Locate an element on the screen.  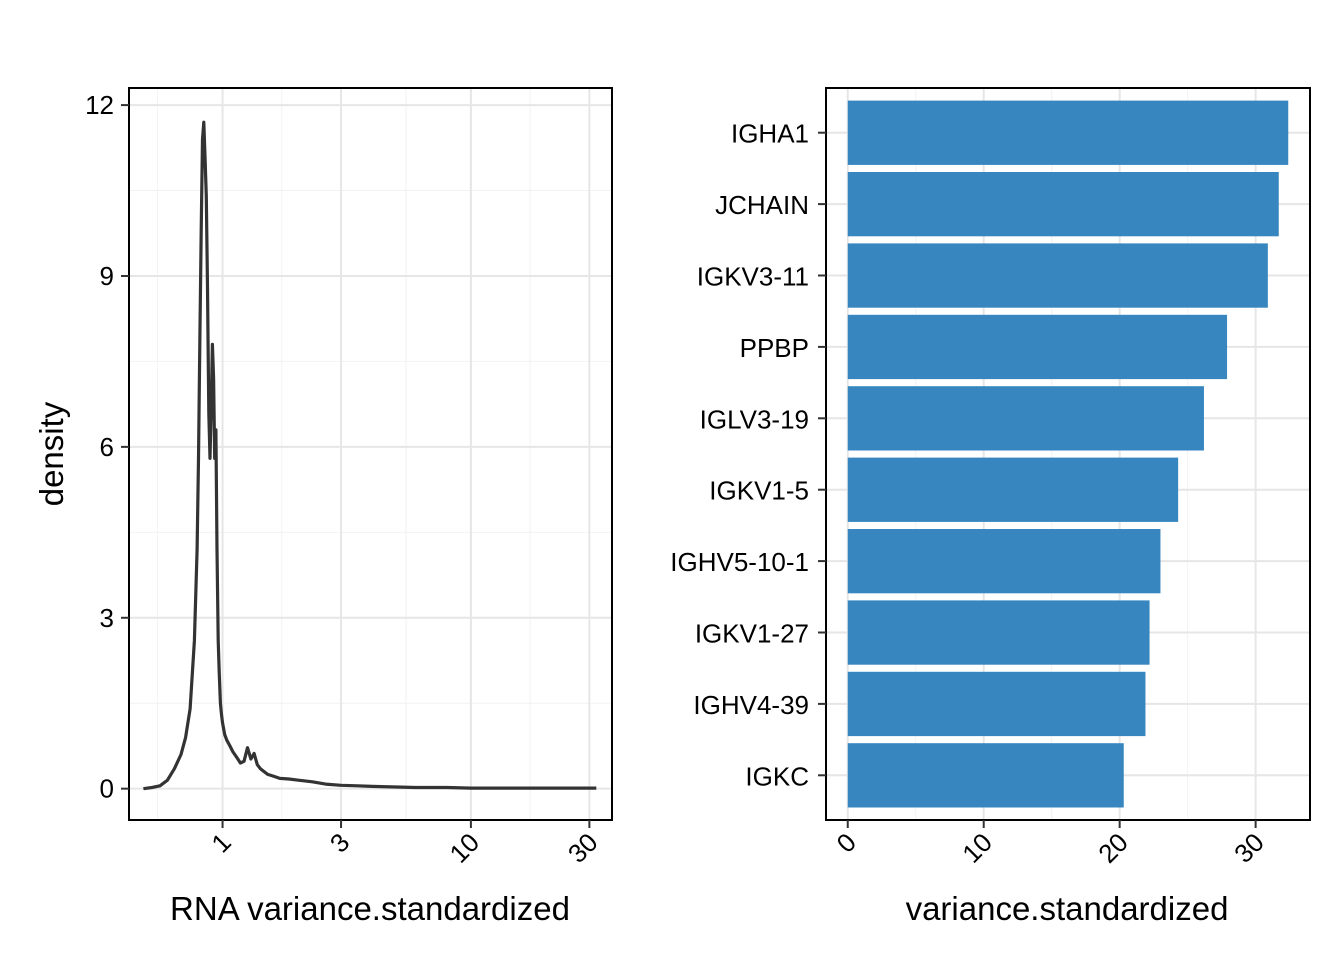
bar-igkc is located at coordinates (985, 775).